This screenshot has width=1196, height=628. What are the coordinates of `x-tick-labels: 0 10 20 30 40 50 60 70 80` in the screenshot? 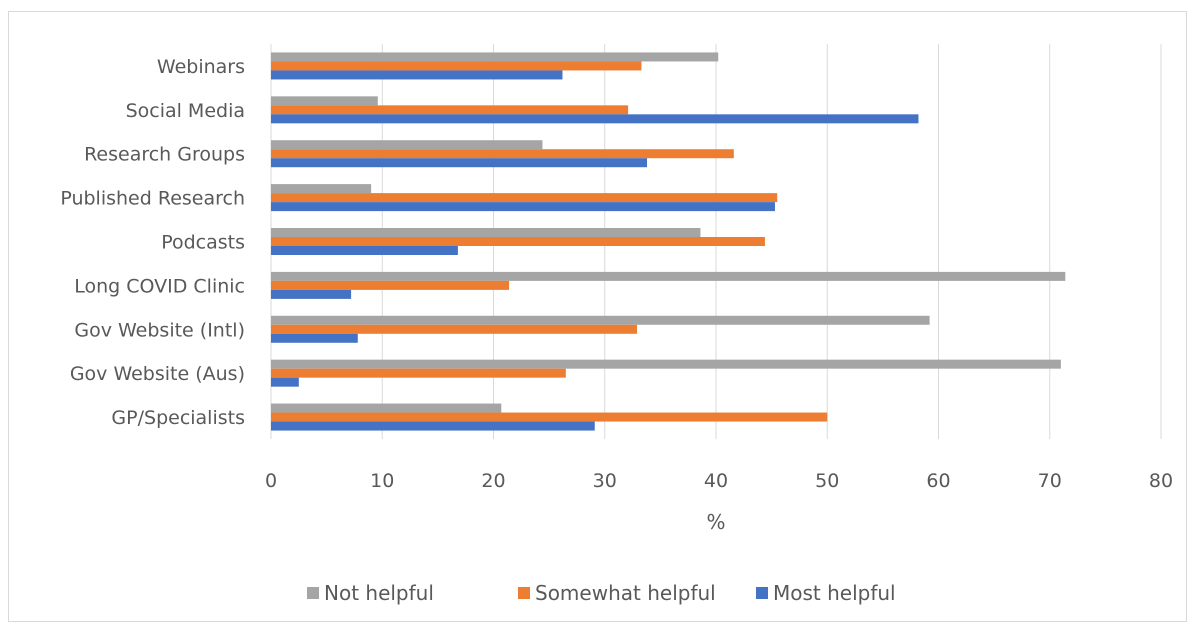 It's located at (719, 481).